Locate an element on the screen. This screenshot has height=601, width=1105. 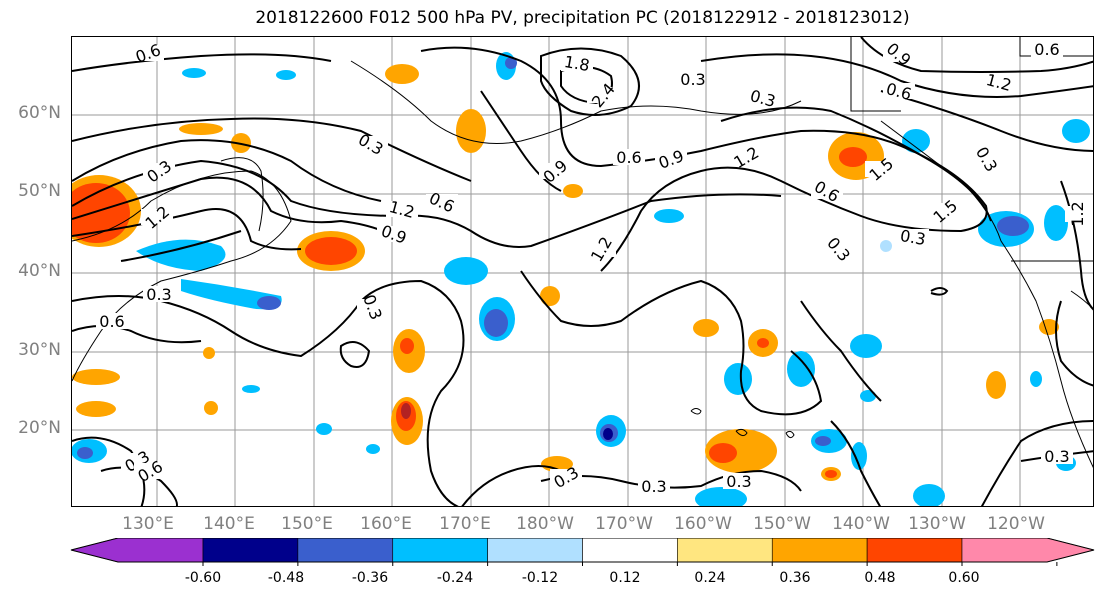
lat-label-20n: 20°N is located at coordinates (39, 428).